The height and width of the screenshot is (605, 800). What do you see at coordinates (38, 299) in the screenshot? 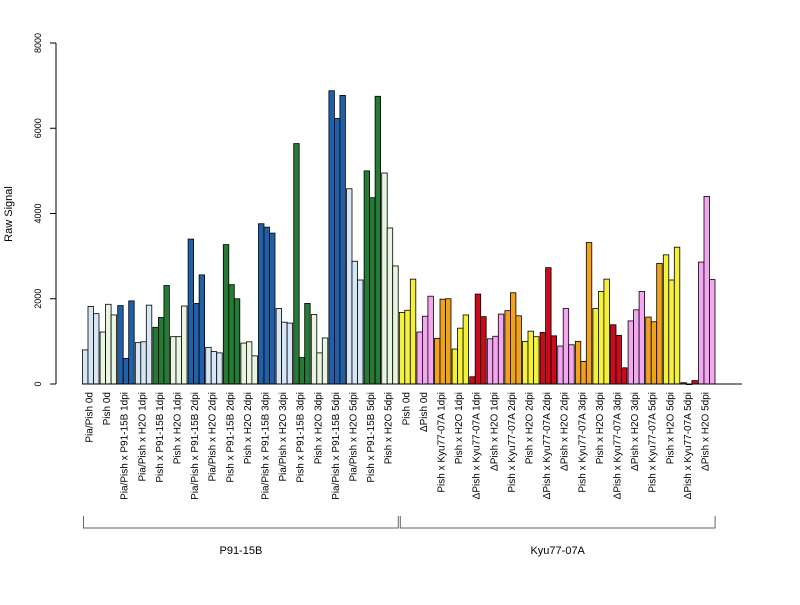
I see `y-tick-label: 2000` at bounding box center [38, 299].